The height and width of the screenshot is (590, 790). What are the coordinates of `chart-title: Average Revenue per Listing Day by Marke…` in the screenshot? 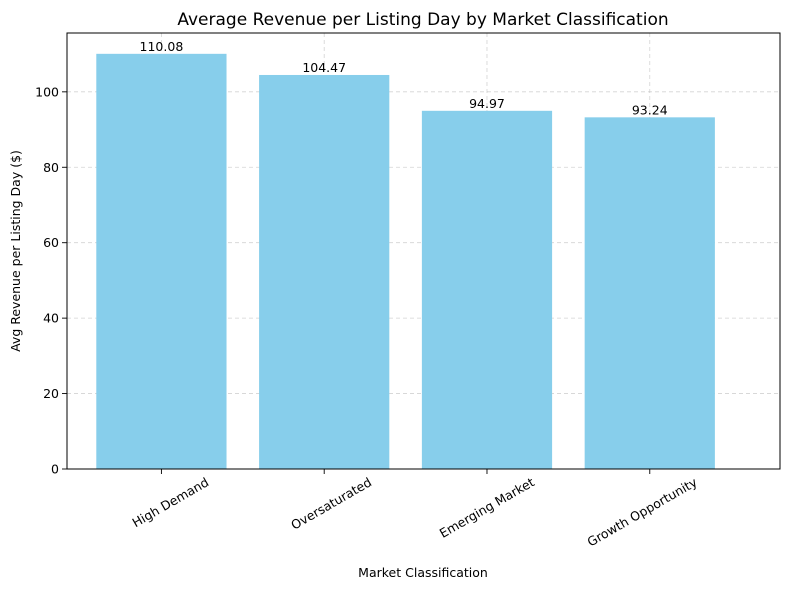 It's located at (422, 20).